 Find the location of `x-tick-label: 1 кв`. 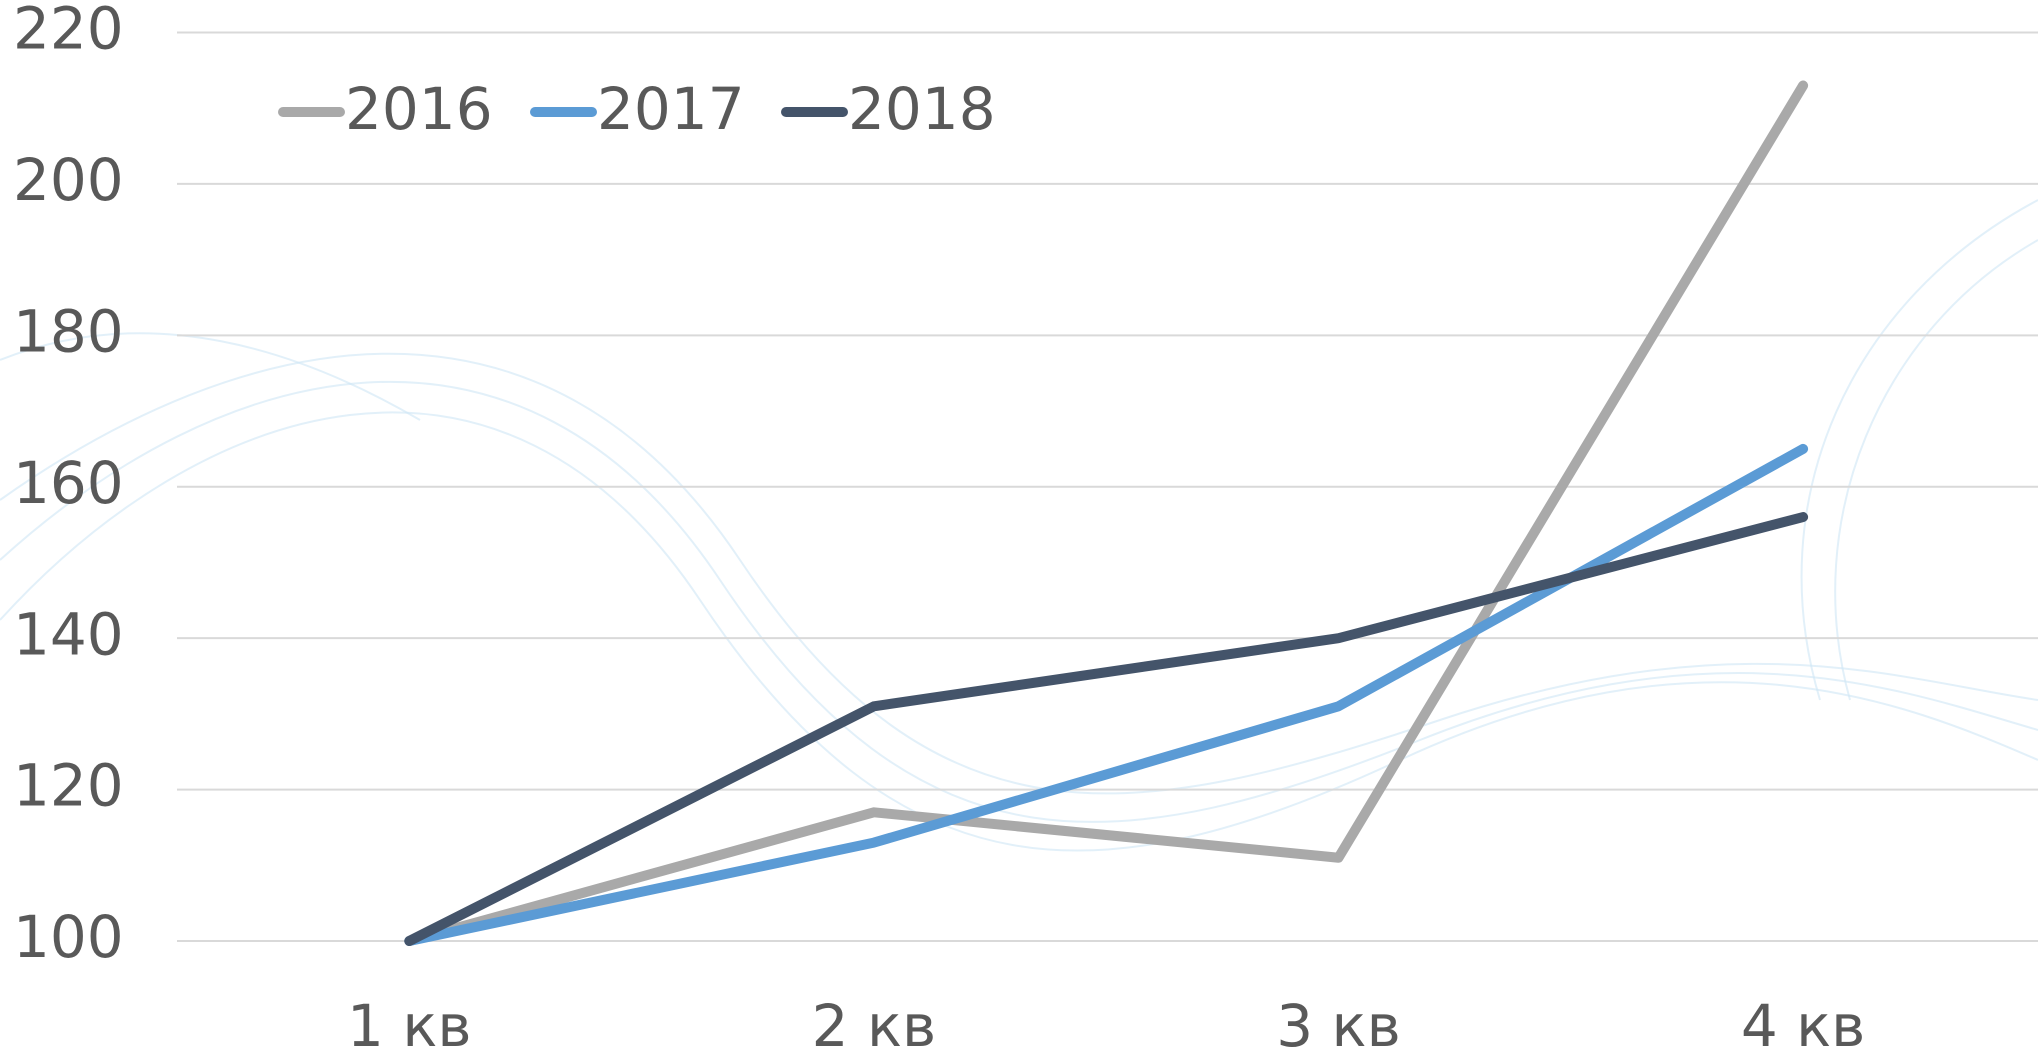

x-tick-label: 1 кв is located at coordinates (409, 1023).